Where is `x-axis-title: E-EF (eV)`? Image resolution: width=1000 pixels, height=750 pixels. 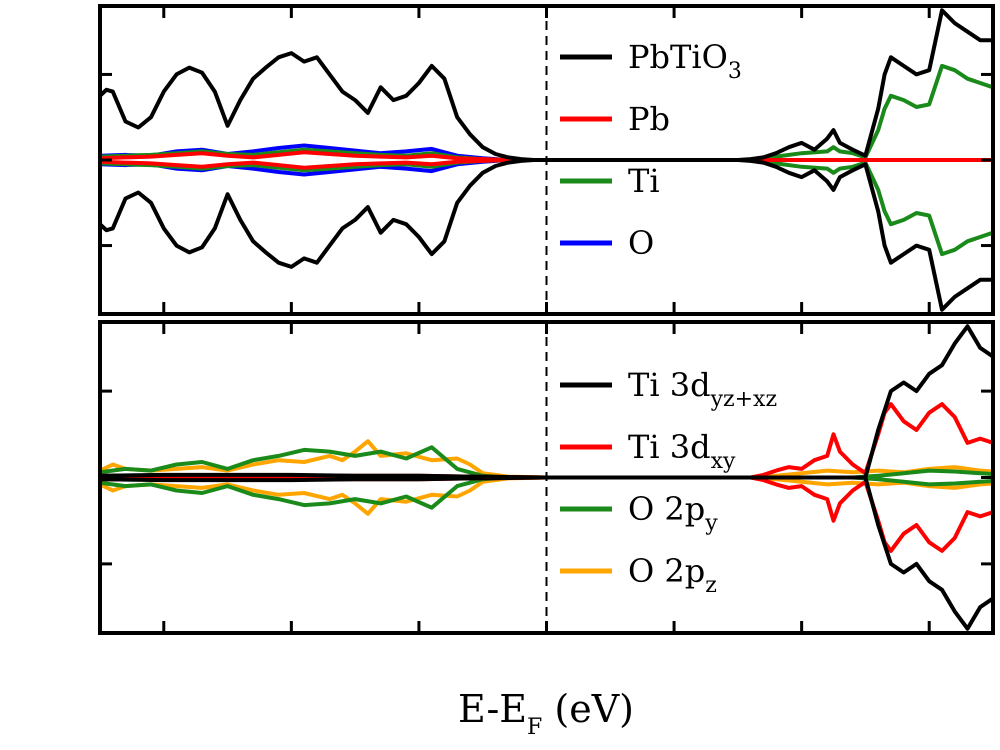
x-axis-title: E-EF (eV) is located at coordinates (546, 713).